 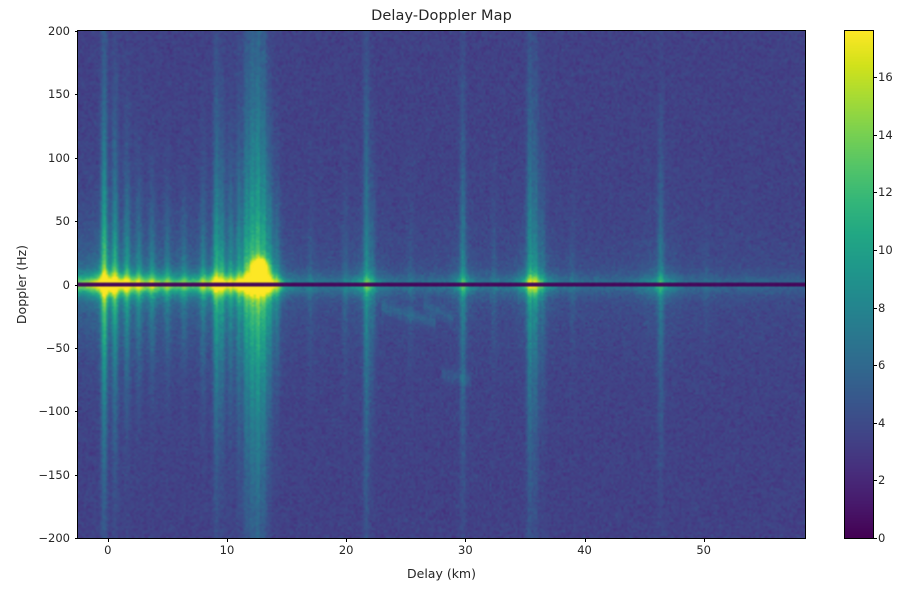 I want to click on y-tick-label: −100, so click(x=54, y=411).